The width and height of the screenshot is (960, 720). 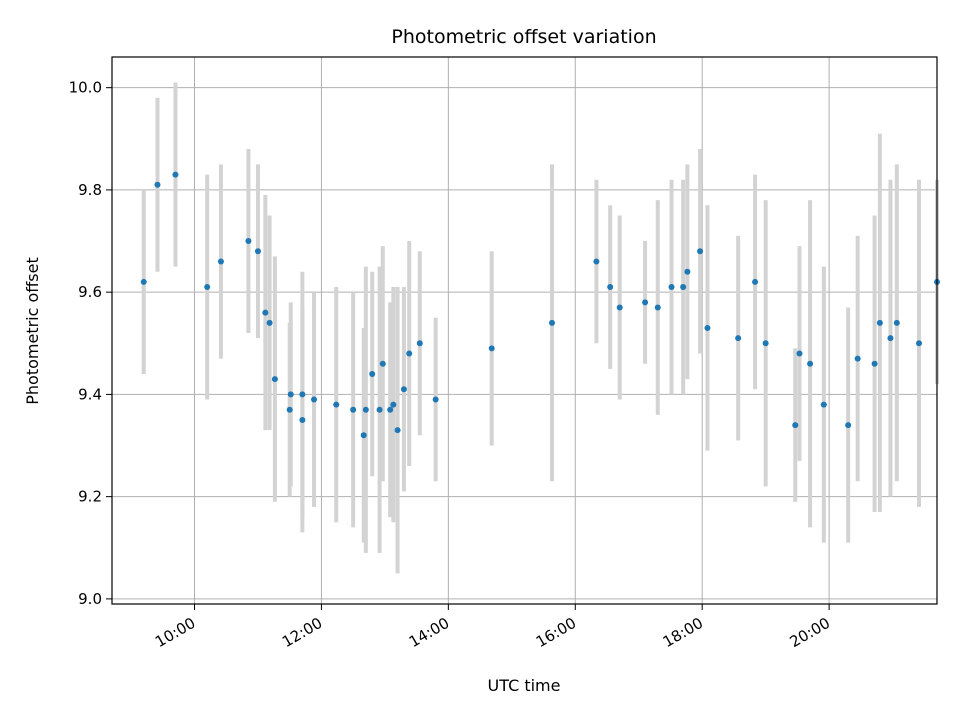 I want to click on y-axis-label: Photometric offset, so click(x=32, y=331).